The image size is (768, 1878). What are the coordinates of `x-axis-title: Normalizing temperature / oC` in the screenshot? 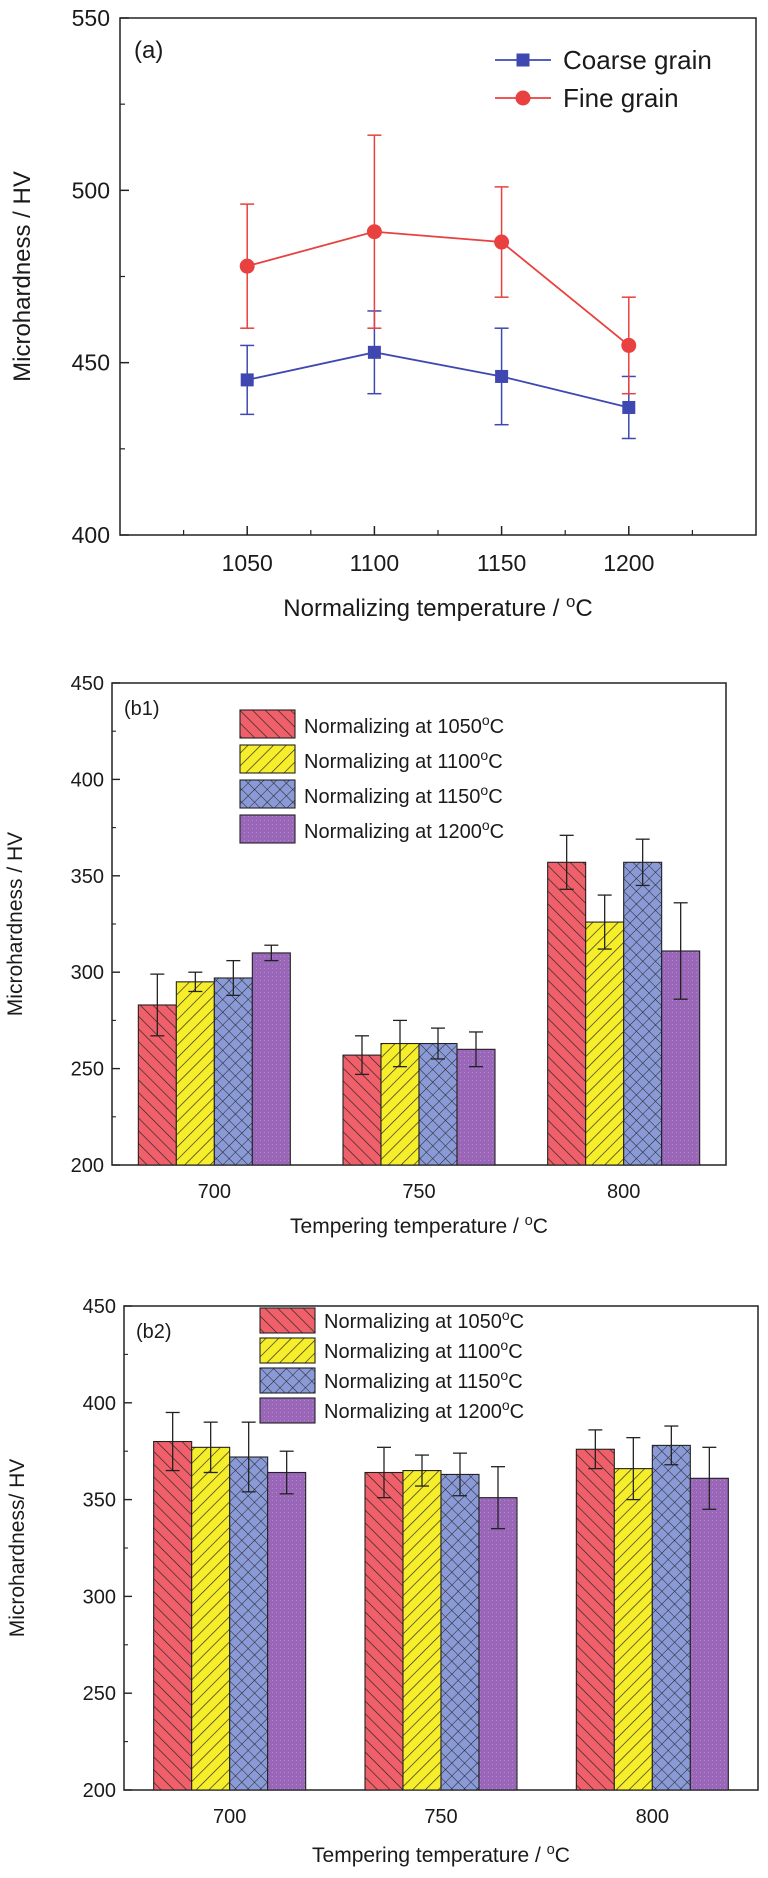 It's located at (437, 607).